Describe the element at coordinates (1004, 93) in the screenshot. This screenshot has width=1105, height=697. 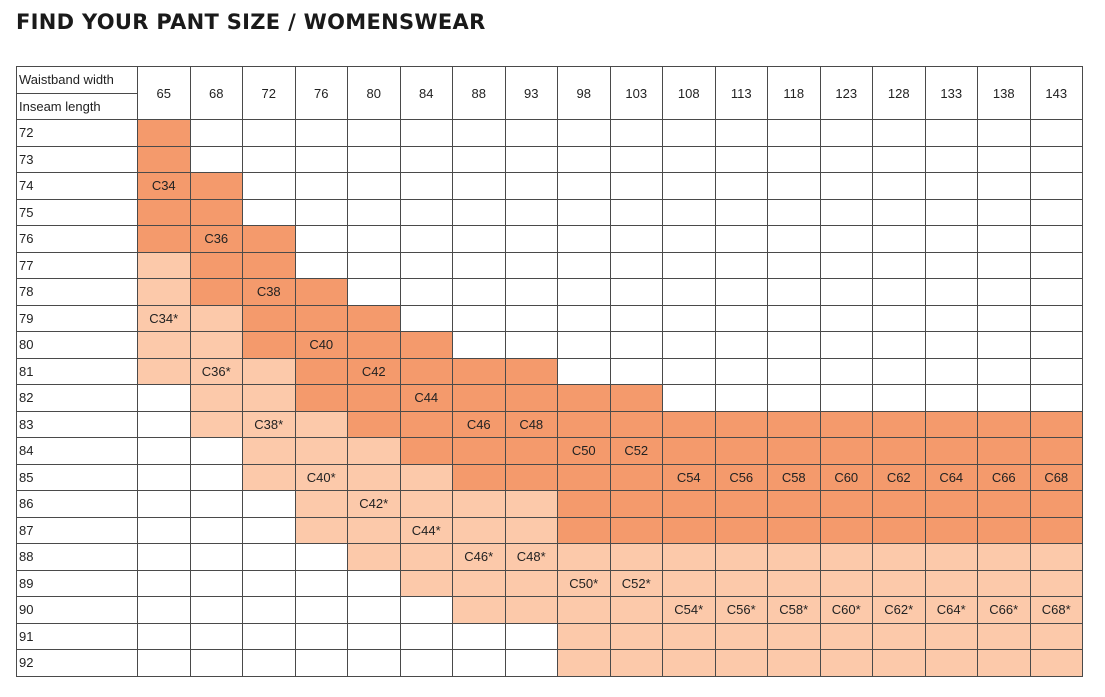
I see `waistband-header-138: 138` at that location.